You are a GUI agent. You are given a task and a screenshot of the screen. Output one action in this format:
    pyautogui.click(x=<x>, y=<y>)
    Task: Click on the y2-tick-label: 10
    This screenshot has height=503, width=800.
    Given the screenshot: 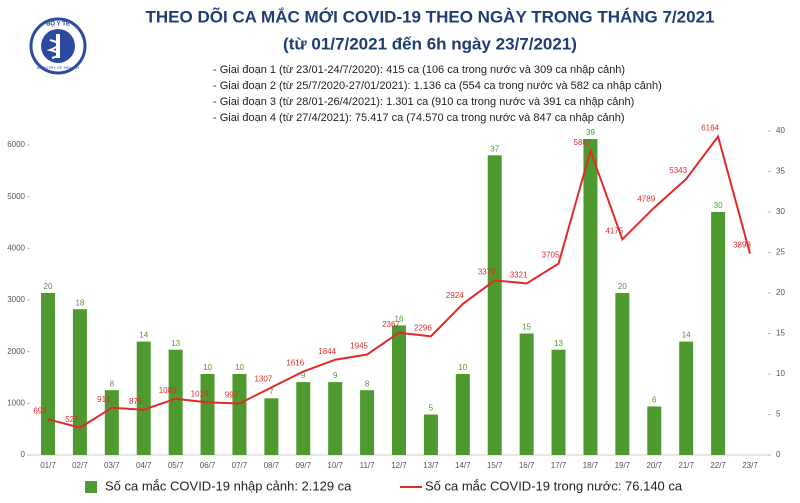 What is the action you would take?
    pyautogui.click(x=780, y=373)
    